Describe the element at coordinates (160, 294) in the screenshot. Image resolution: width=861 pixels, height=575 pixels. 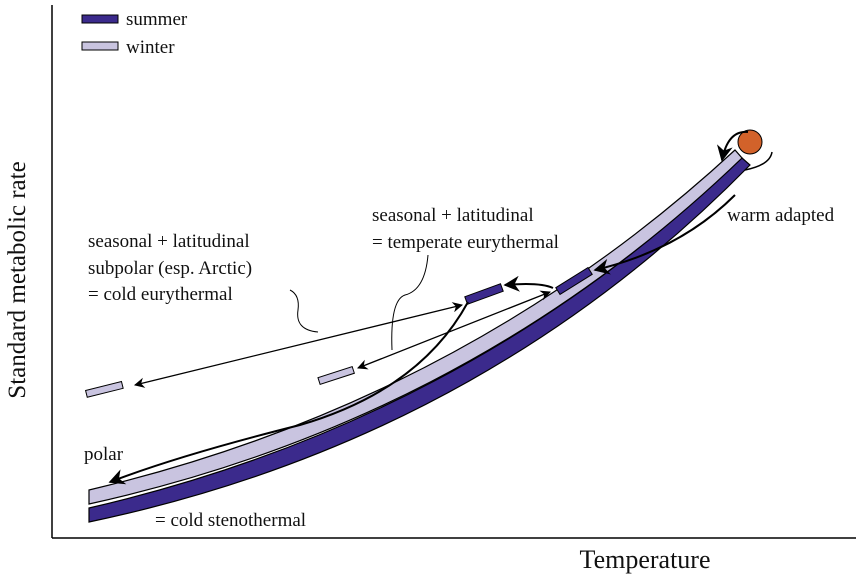
I see `annotation: = cold eurythermal` at that location.